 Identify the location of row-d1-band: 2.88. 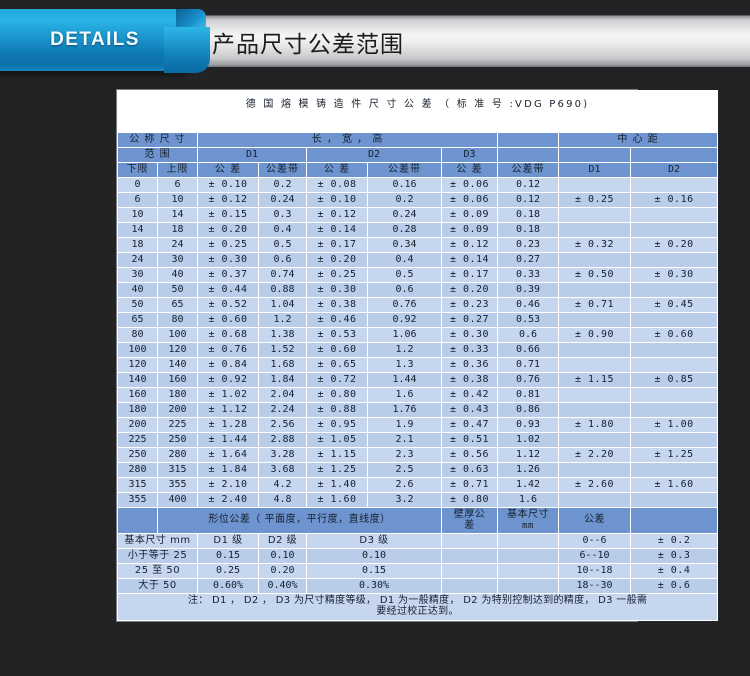
(282, 439).